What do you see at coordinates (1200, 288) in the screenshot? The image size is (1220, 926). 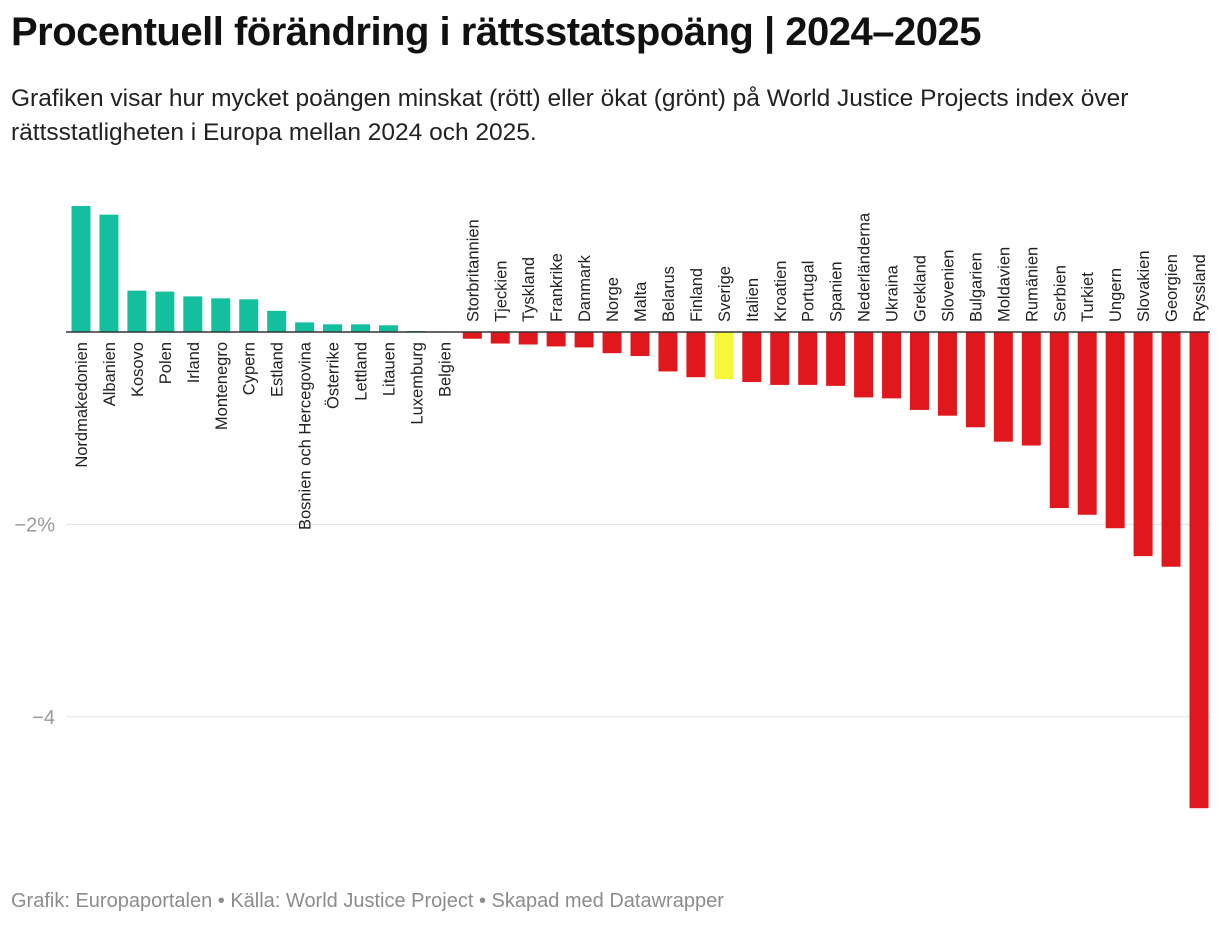 I see `category-label: Ryssland` at bounding box center [1200, 288].